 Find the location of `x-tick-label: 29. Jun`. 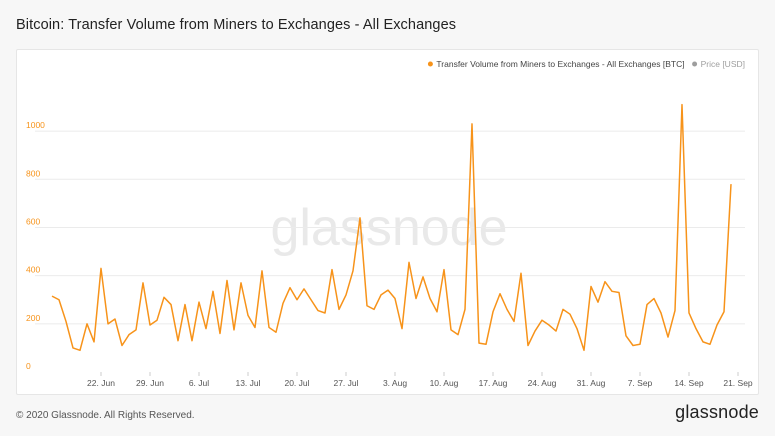

x-tick-label: 29. Jun is located at coordinates (150, 383).